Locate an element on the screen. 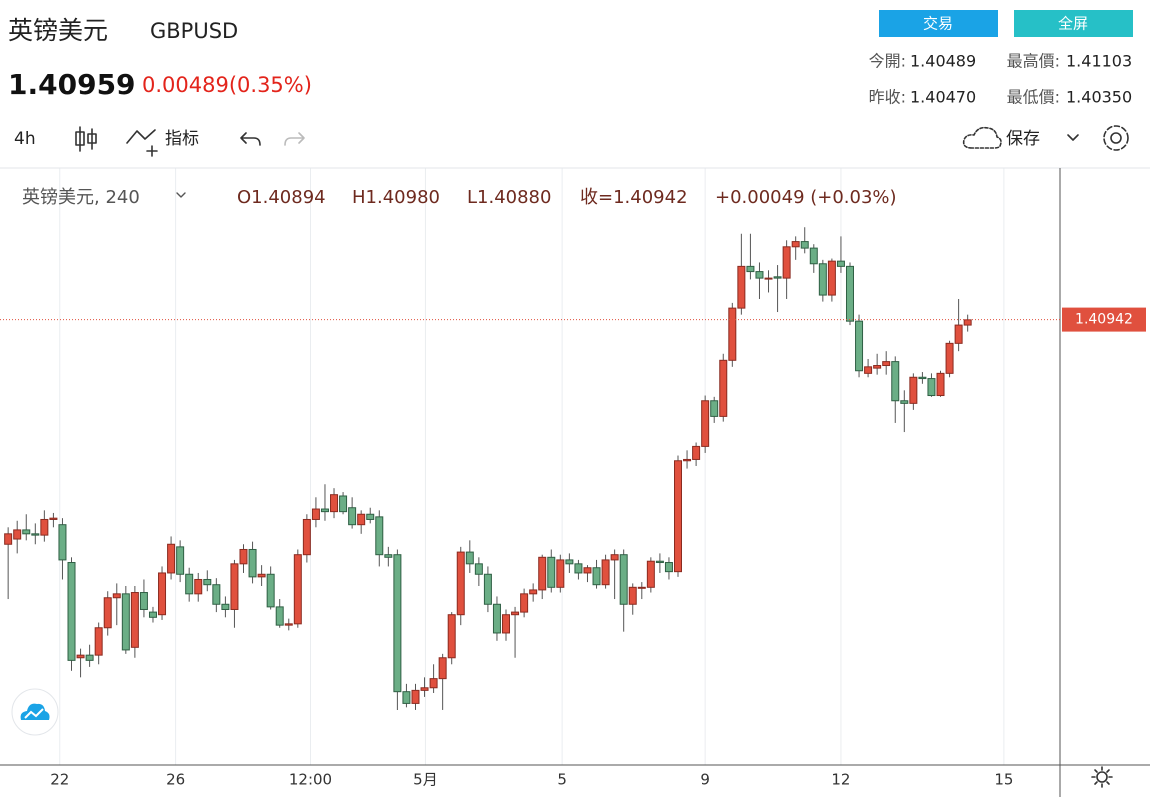 The width and height of the screenshot is (1150, 797). legend-open: O1.40894 is located at coordinates (281, 197).